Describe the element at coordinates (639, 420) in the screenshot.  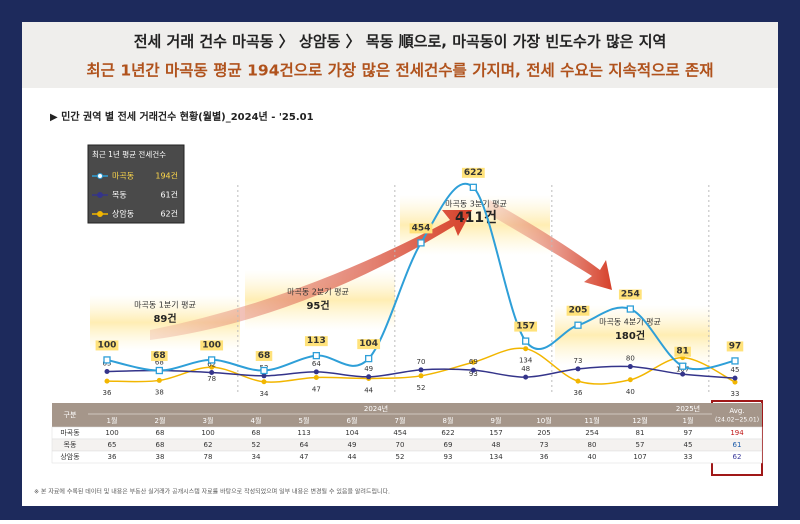
I see `month-header: 12월` at that location.